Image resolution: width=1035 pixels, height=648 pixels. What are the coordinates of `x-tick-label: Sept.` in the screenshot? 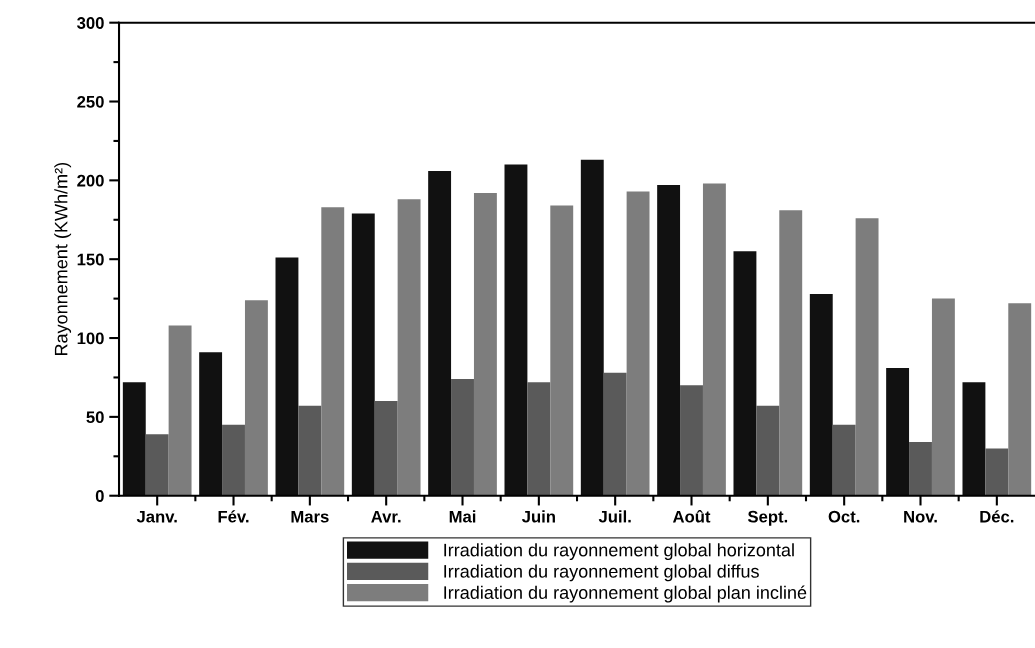 It's located at (767, 518).